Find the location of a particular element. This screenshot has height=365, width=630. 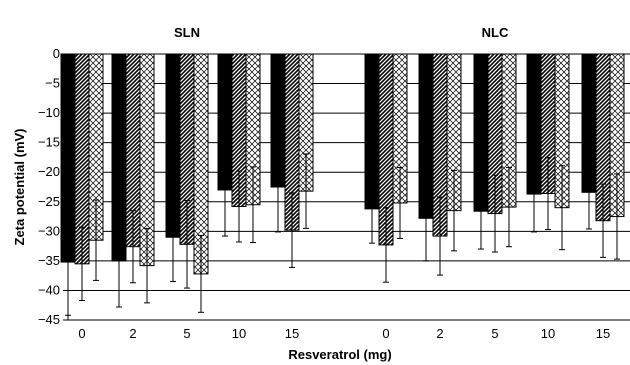

axes is located at coordinates (66, 187).